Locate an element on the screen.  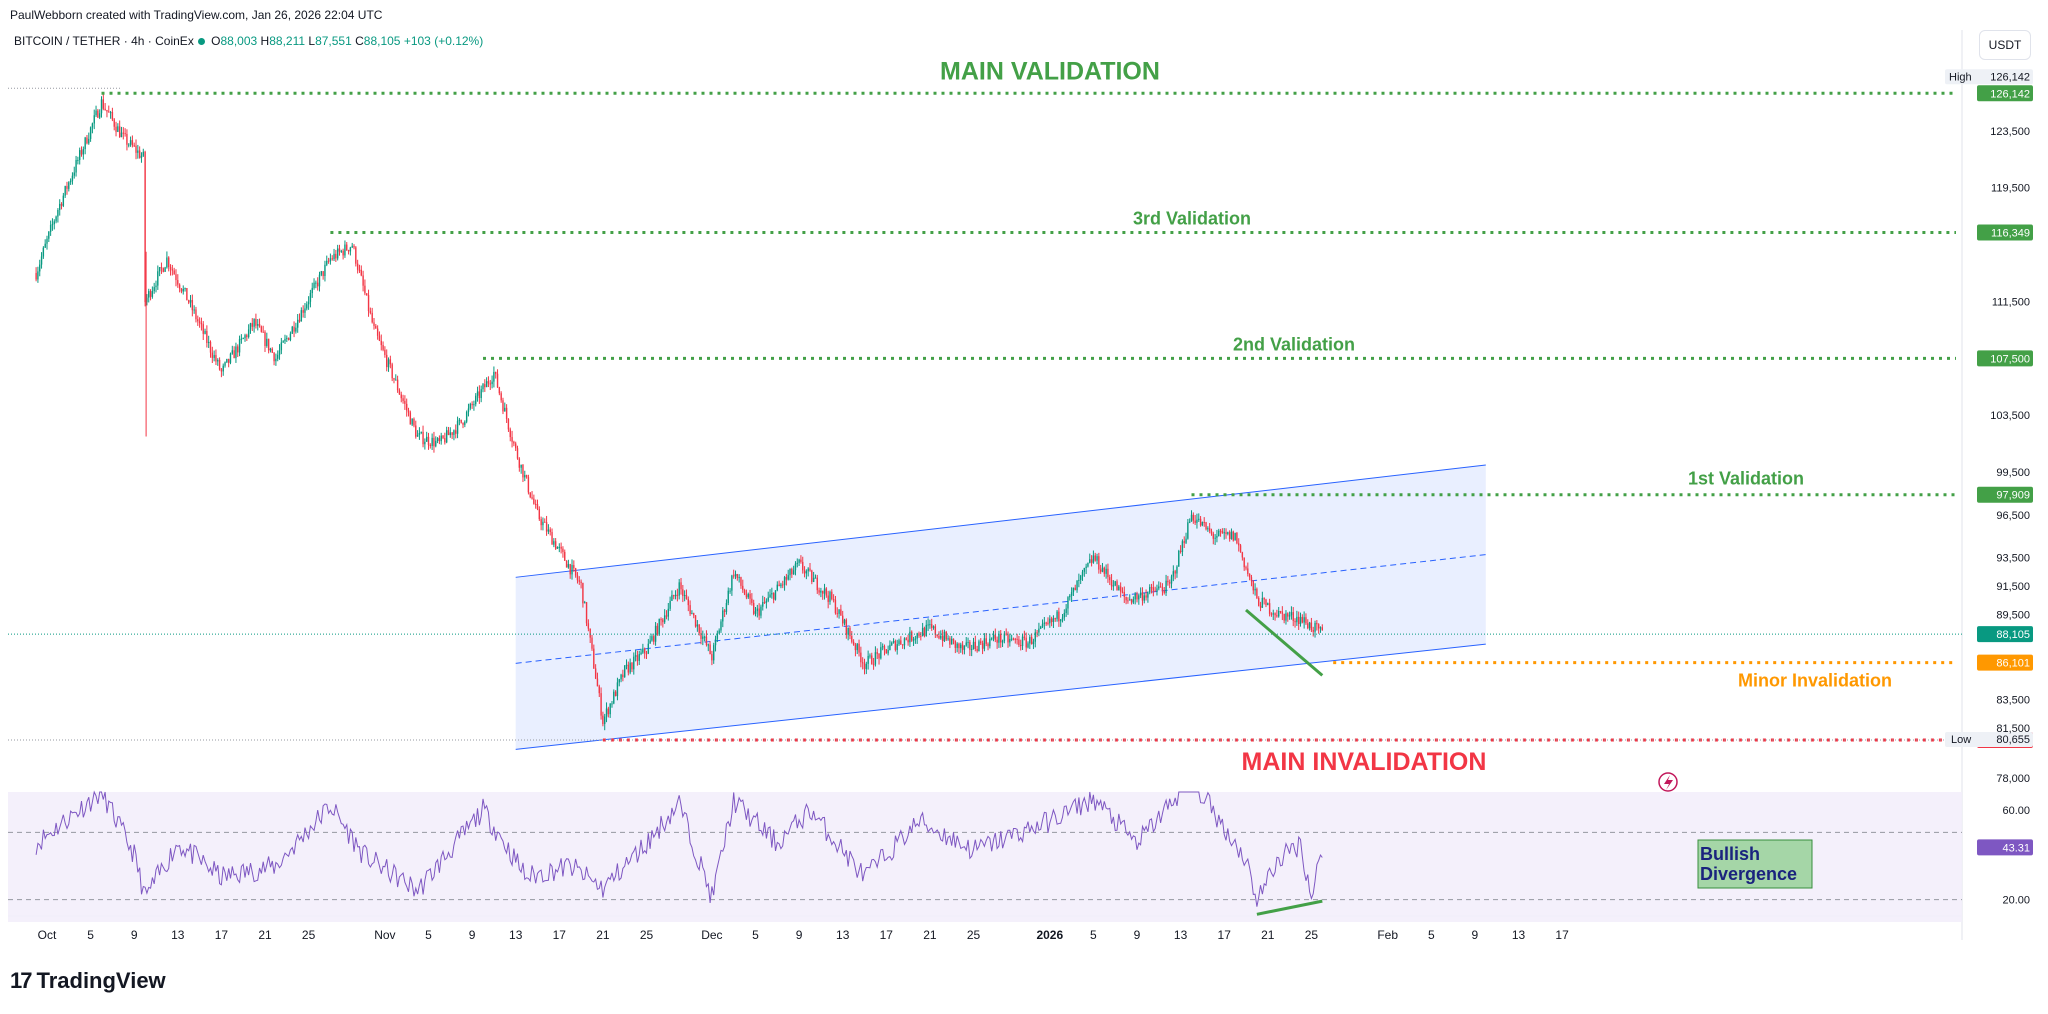
currency-button: USDT is located at coordinates (2005, 45).